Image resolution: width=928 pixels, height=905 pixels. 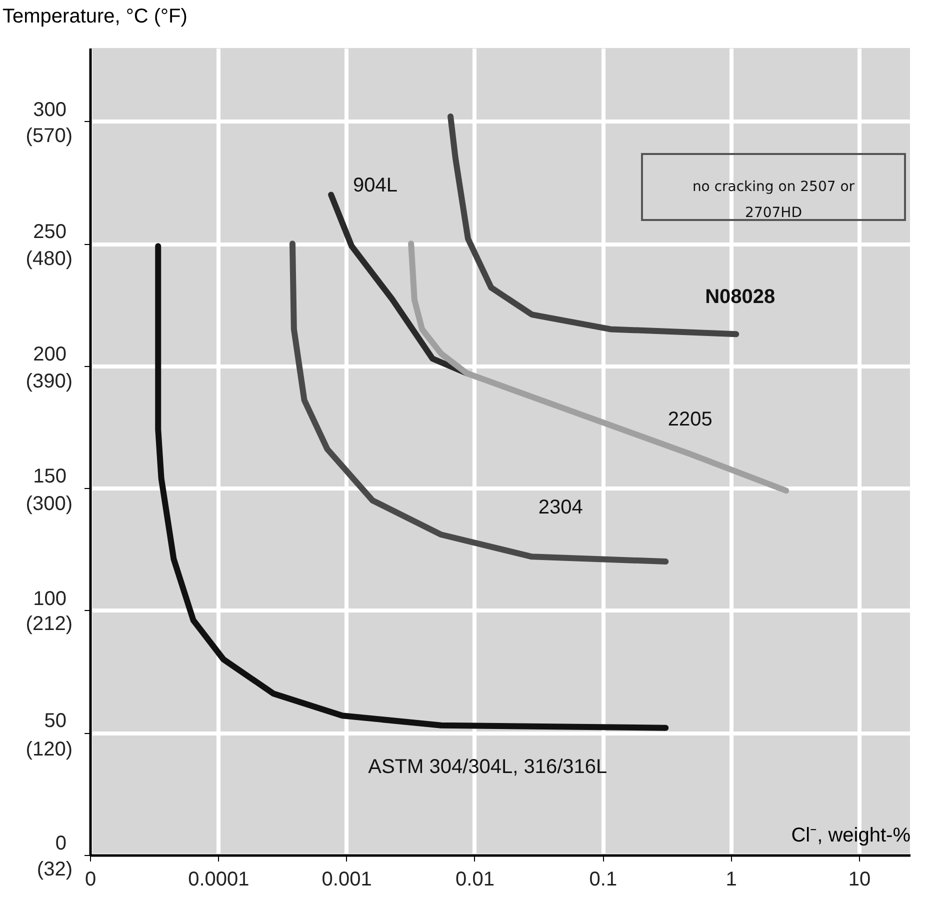 I want to click on x-tick-label: 0.001, so click(x=347, y=879).